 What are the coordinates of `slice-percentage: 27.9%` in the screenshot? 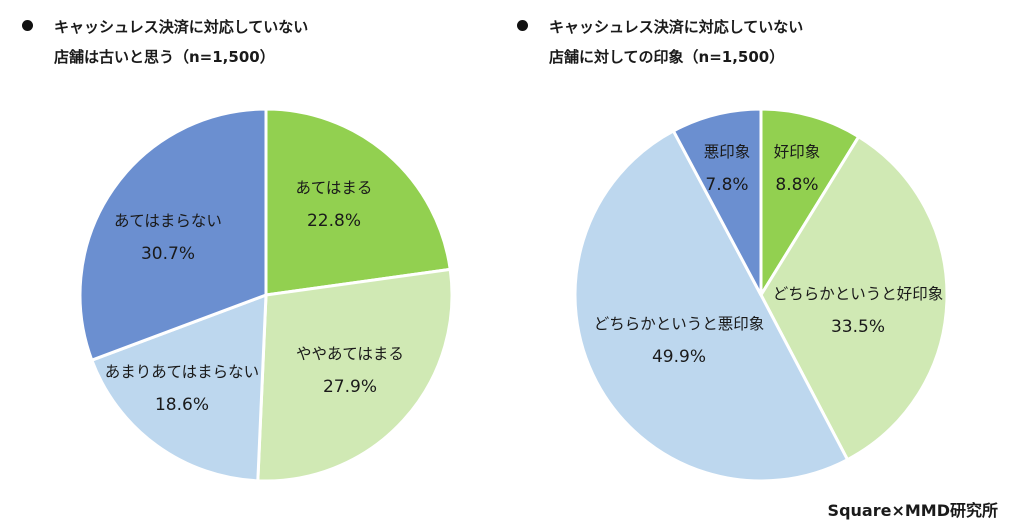 It's located at (350, 387).